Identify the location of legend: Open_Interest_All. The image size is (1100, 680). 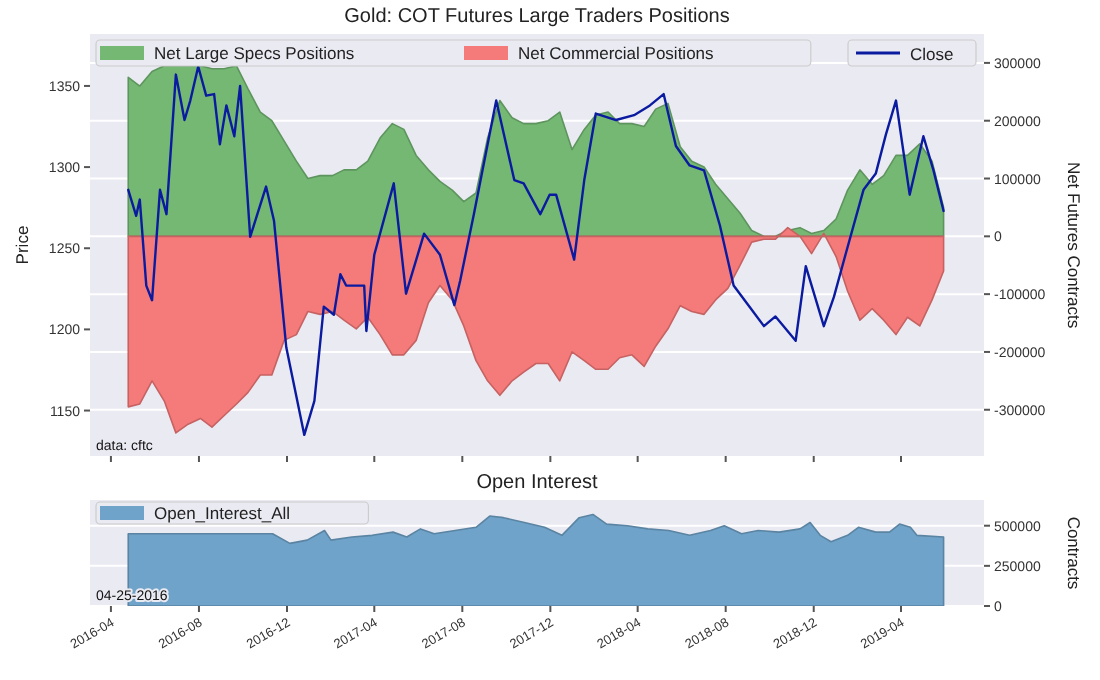
(232, 513).